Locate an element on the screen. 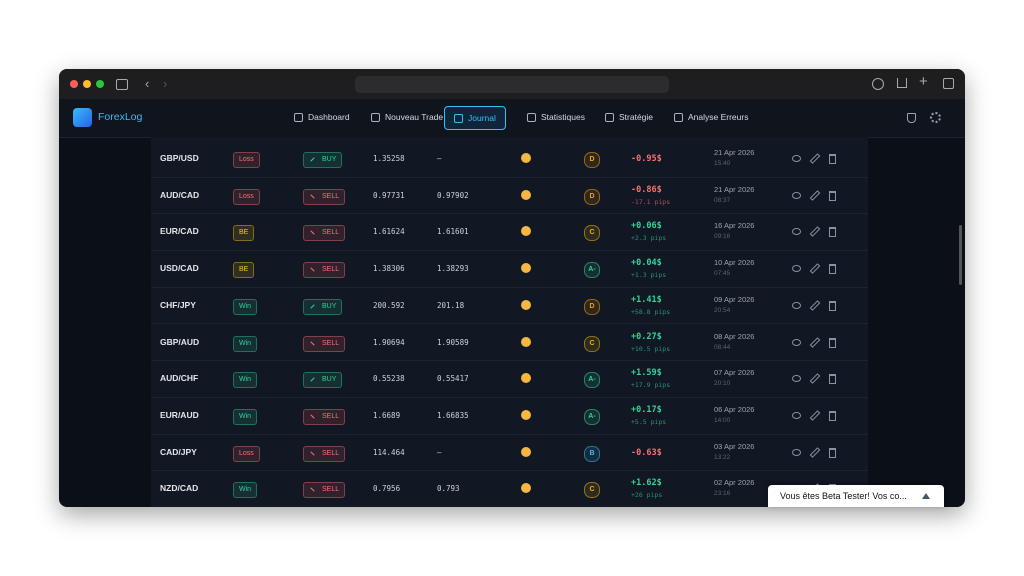  entry-price: 0.97731 is located at coordinates (389, 195).